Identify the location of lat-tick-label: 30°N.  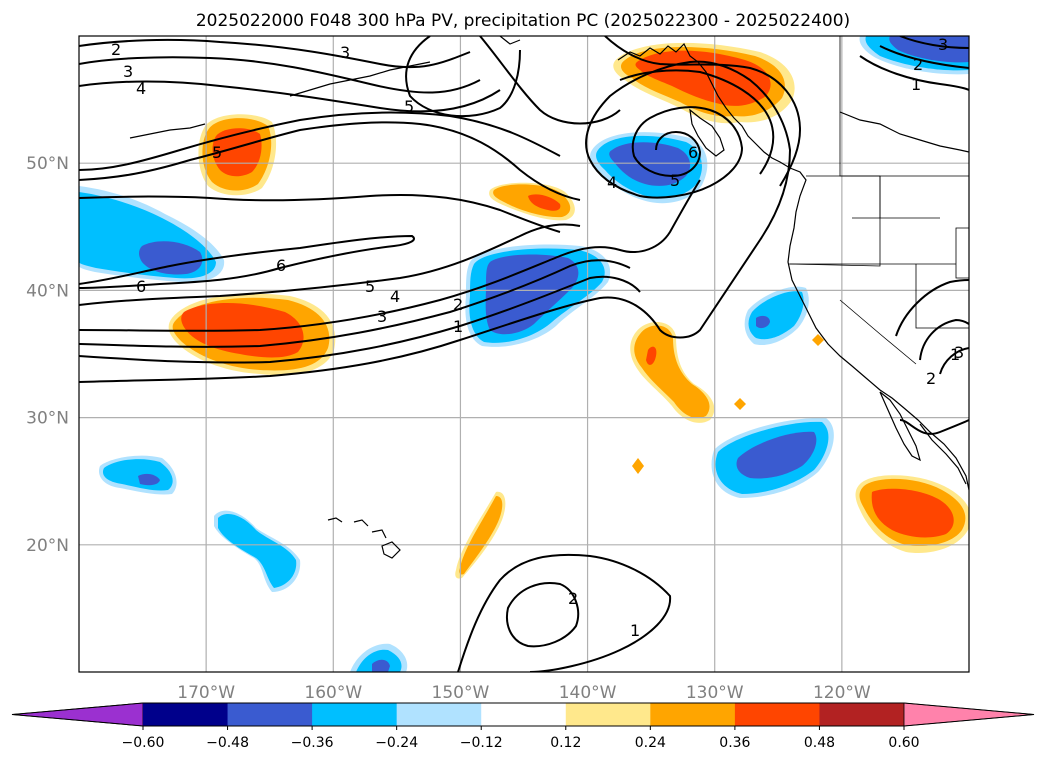
(47, 419).